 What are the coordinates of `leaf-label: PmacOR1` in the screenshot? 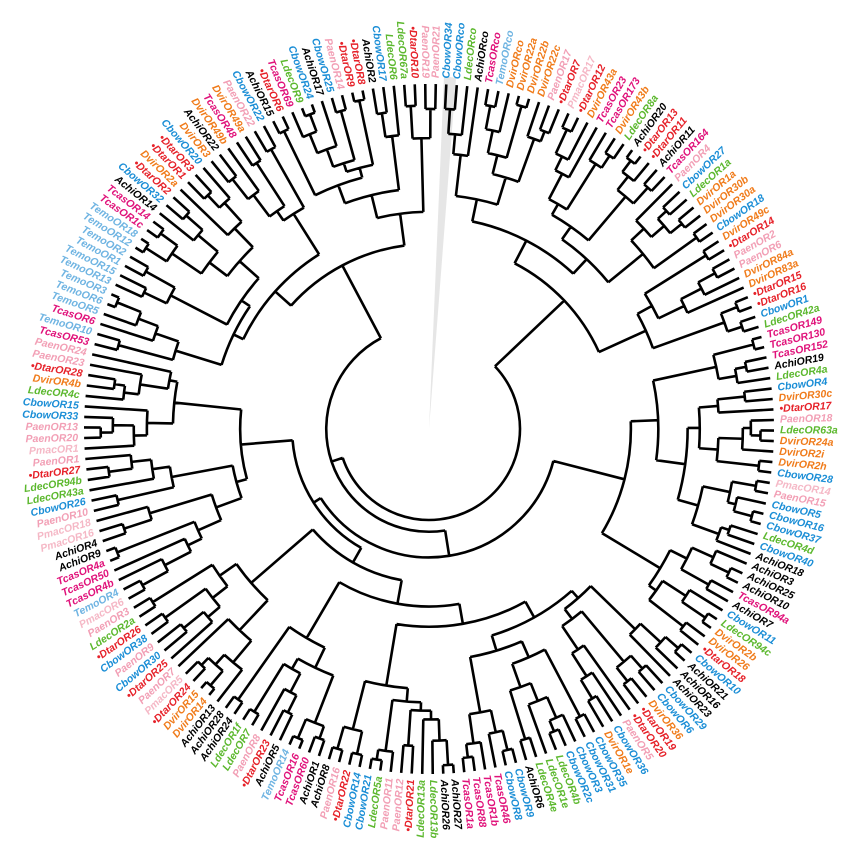 It's located at (54, 450).